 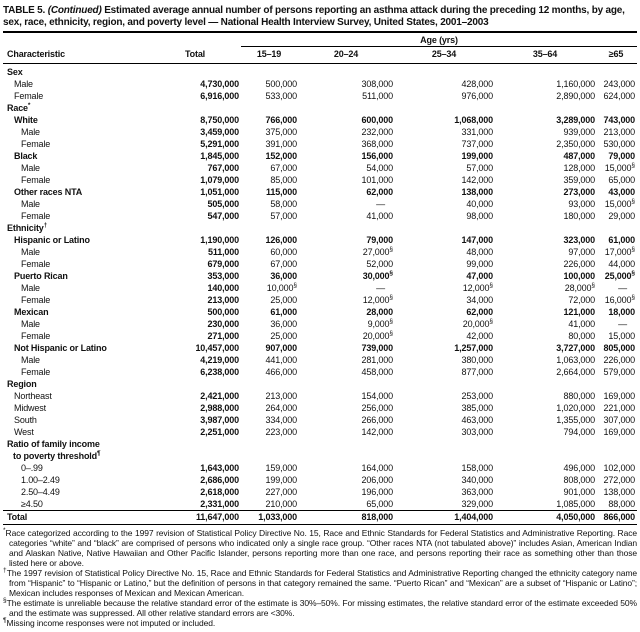 I want to click on value-cell: 88,000, so click(x=622, y=504).